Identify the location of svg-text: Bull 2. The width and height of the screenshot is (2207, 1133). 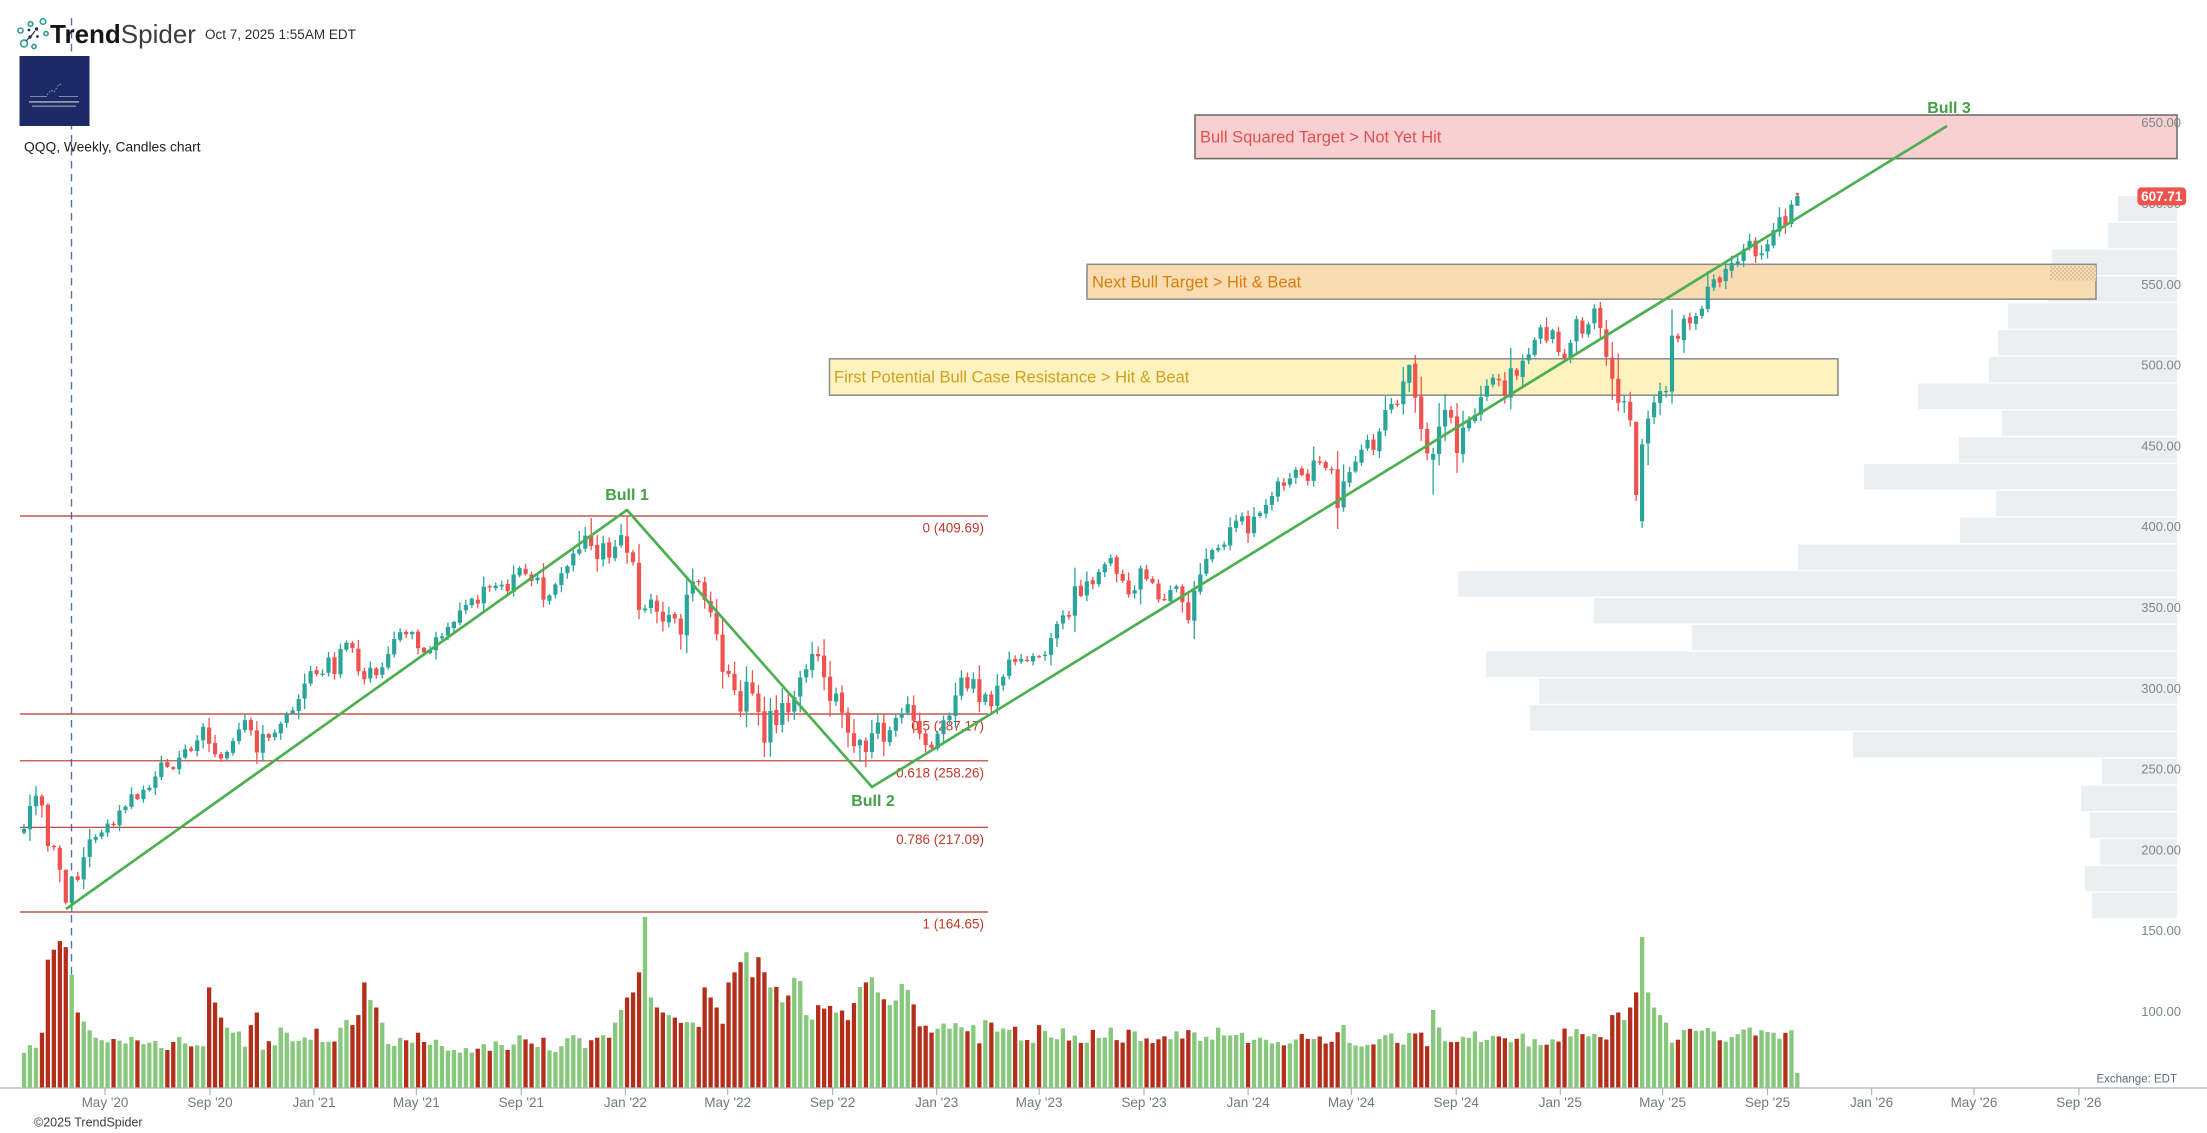
(873, 801).